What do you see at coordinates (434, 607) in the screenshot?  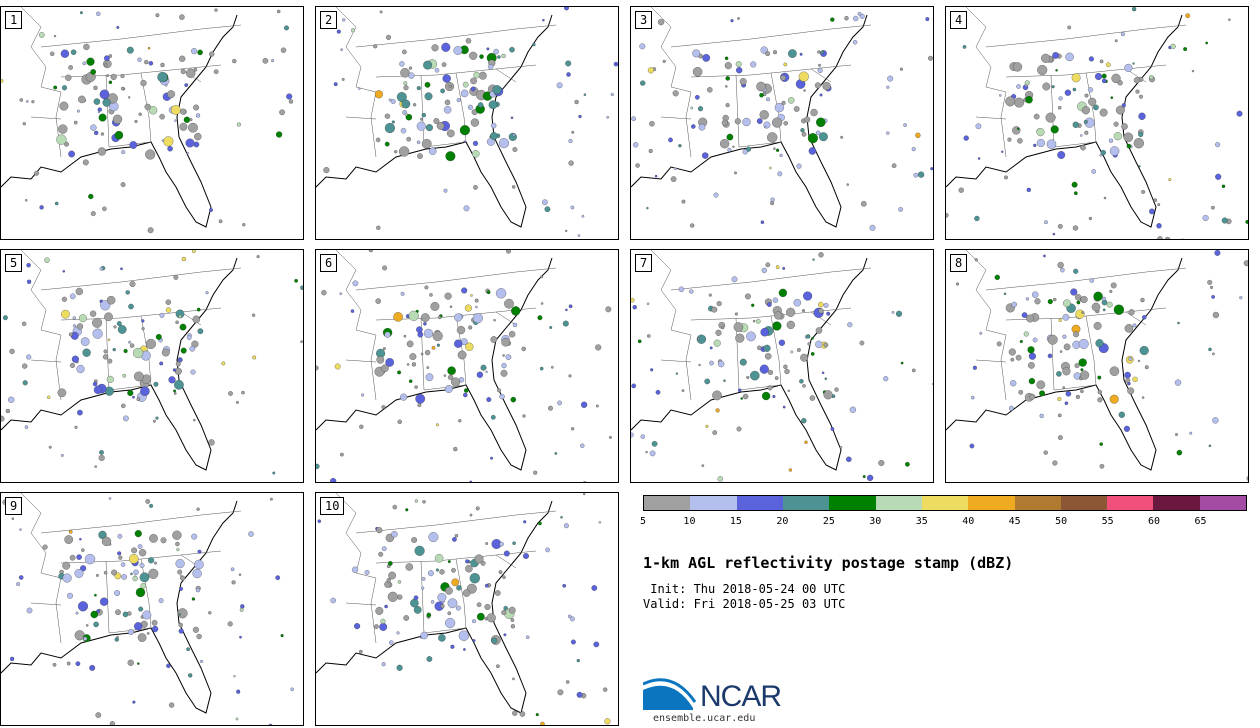 I see `coastline` at bounding box center [434, 607].